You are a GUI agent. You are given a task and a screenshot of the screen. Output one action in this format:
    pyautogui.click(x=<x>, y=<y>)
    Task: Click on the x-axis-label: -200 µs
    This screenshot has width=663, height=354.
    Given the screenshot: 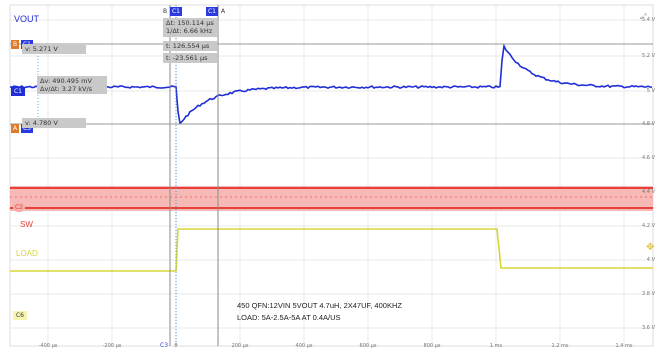 What is the action you would take?
    pyautogui.click(x=112, y=346)
    